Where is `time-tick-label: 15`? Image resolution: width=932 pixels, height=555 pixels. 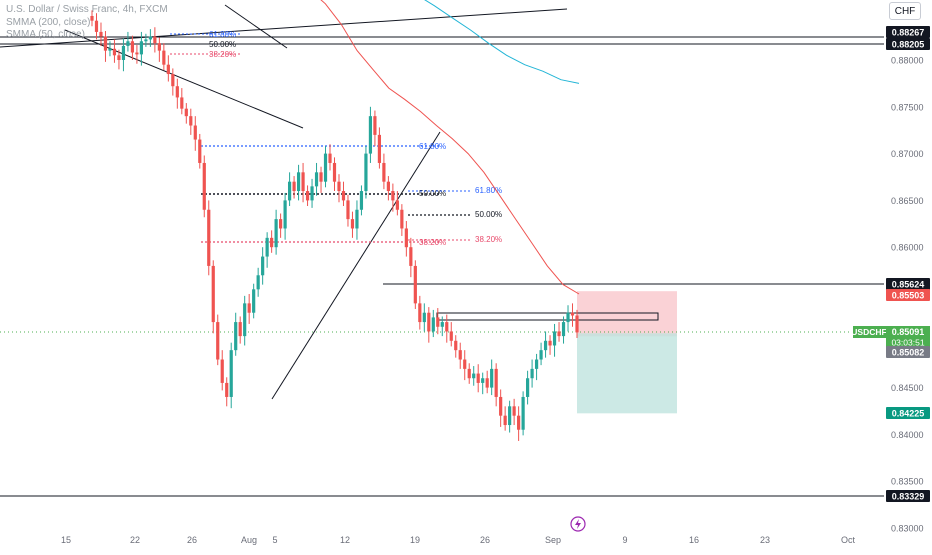
time-tick-label: 15 is located at coordinates (66, 540).